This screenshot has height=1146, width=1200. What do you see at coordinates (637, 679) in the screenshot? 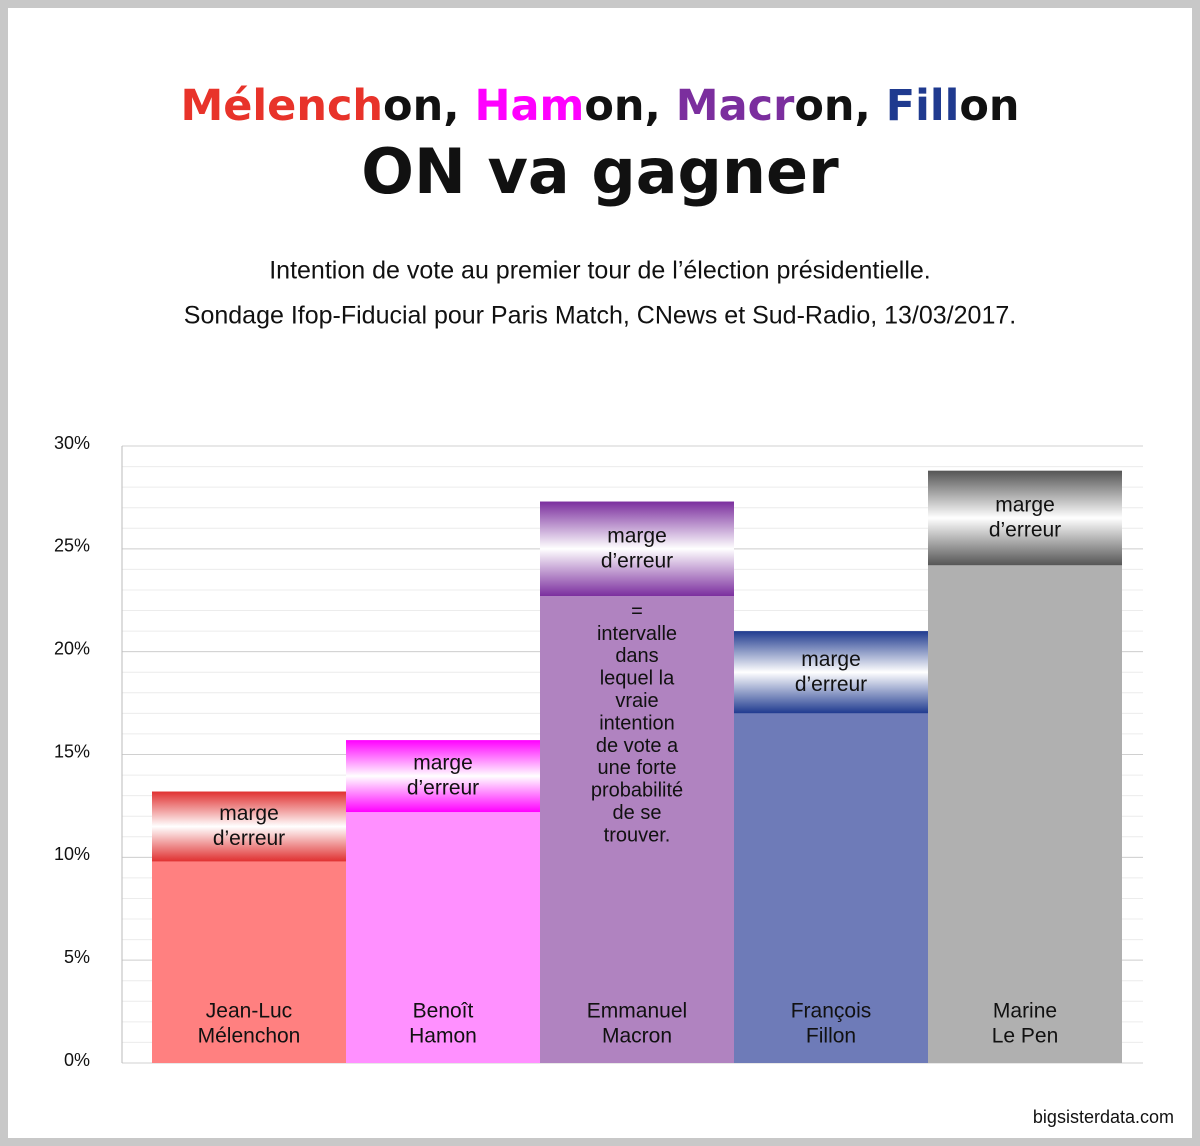
I see `annotation: lequel la` at bounding box center [637, 679].